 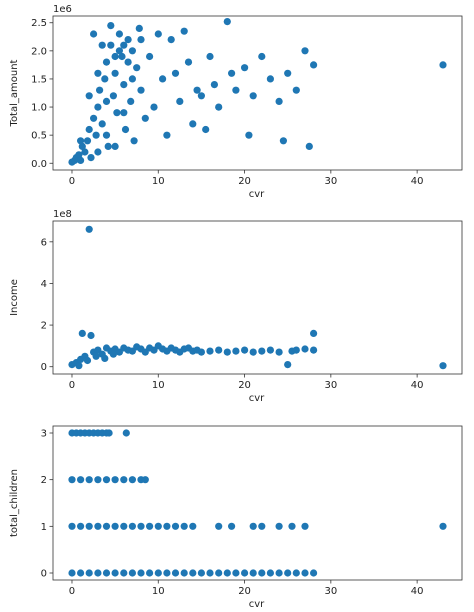 What do you see at coordinates (14, 93) in the screenshot?
I see `y-axis-title: Total_amount` at bounding box center [14, 93].